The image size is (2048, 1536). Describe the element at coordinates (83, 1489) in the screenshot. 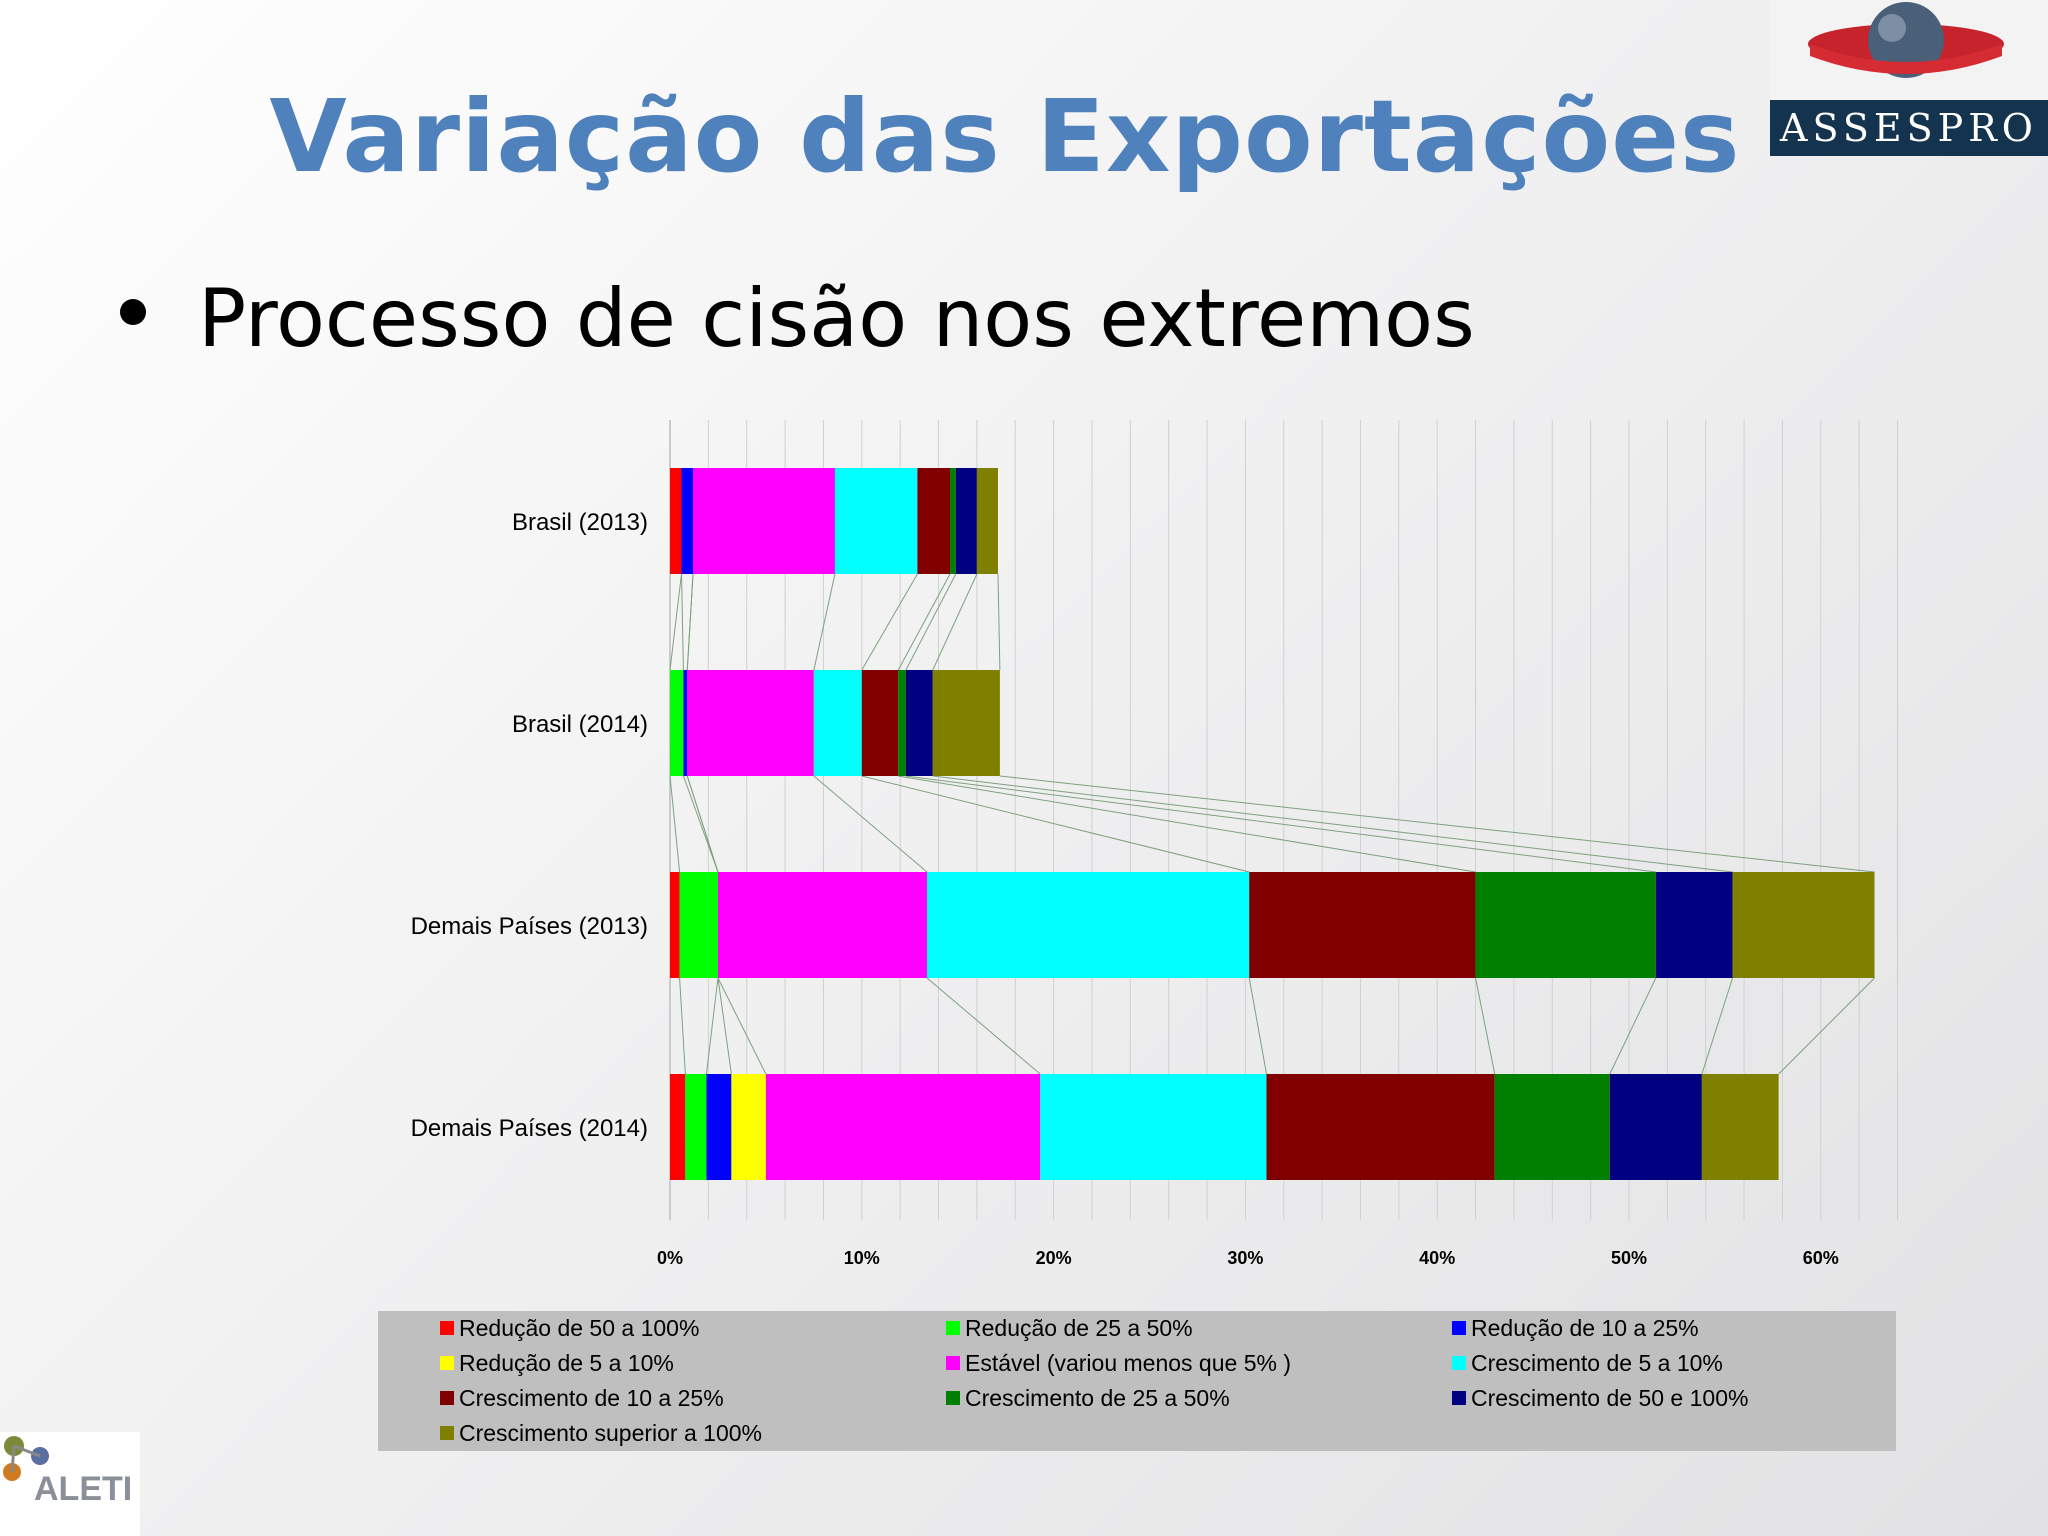

I see `aleti-logo-text: ALETI` at that location.